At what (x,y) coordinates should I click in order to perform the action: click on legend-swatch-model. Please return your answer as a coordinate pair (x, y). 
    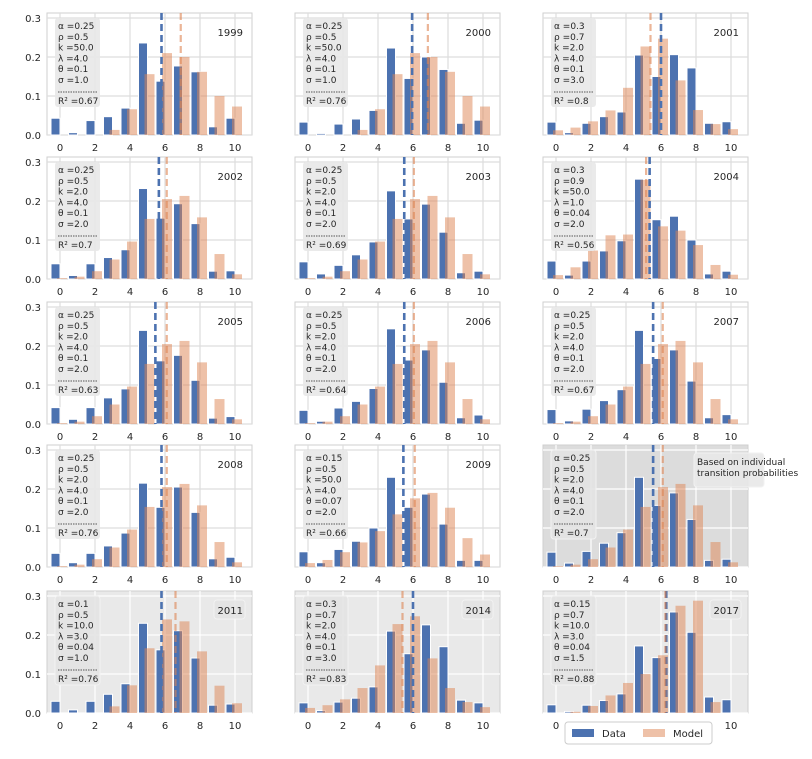
    Looking at the image, I should click on (654, 733).